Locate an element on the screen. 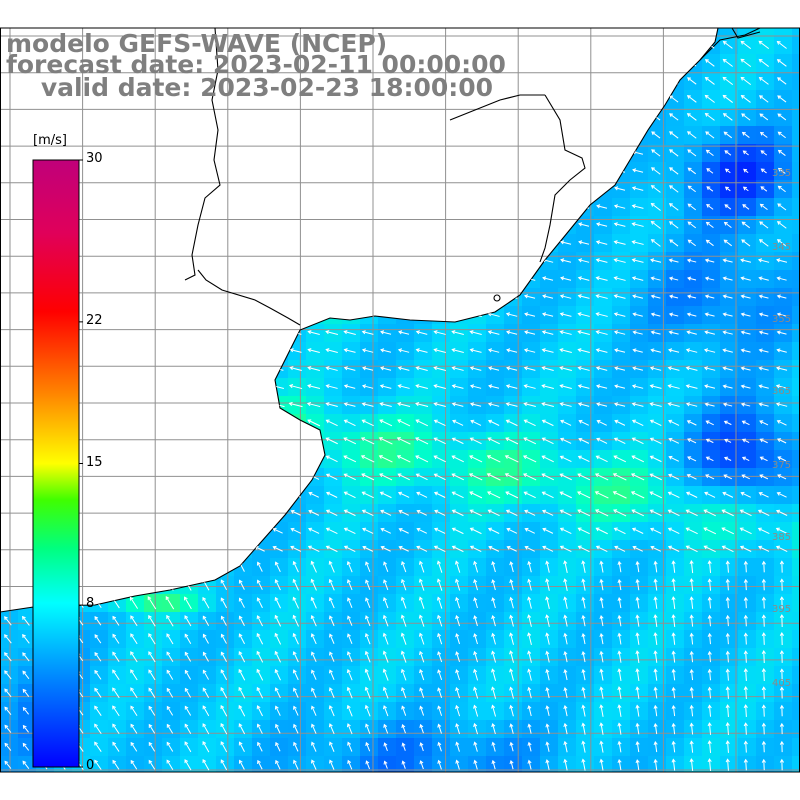  svg-text: 365 is located at coordinates (781, 391).